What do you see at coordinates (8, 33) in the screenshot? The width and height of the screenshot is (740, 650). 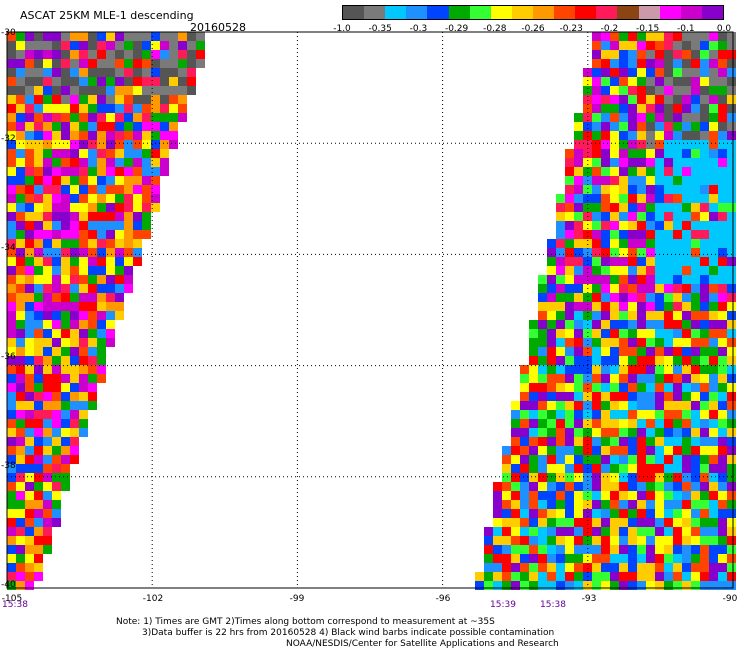 I see `lat-label-30: -30` at bounding box center [8, 33].